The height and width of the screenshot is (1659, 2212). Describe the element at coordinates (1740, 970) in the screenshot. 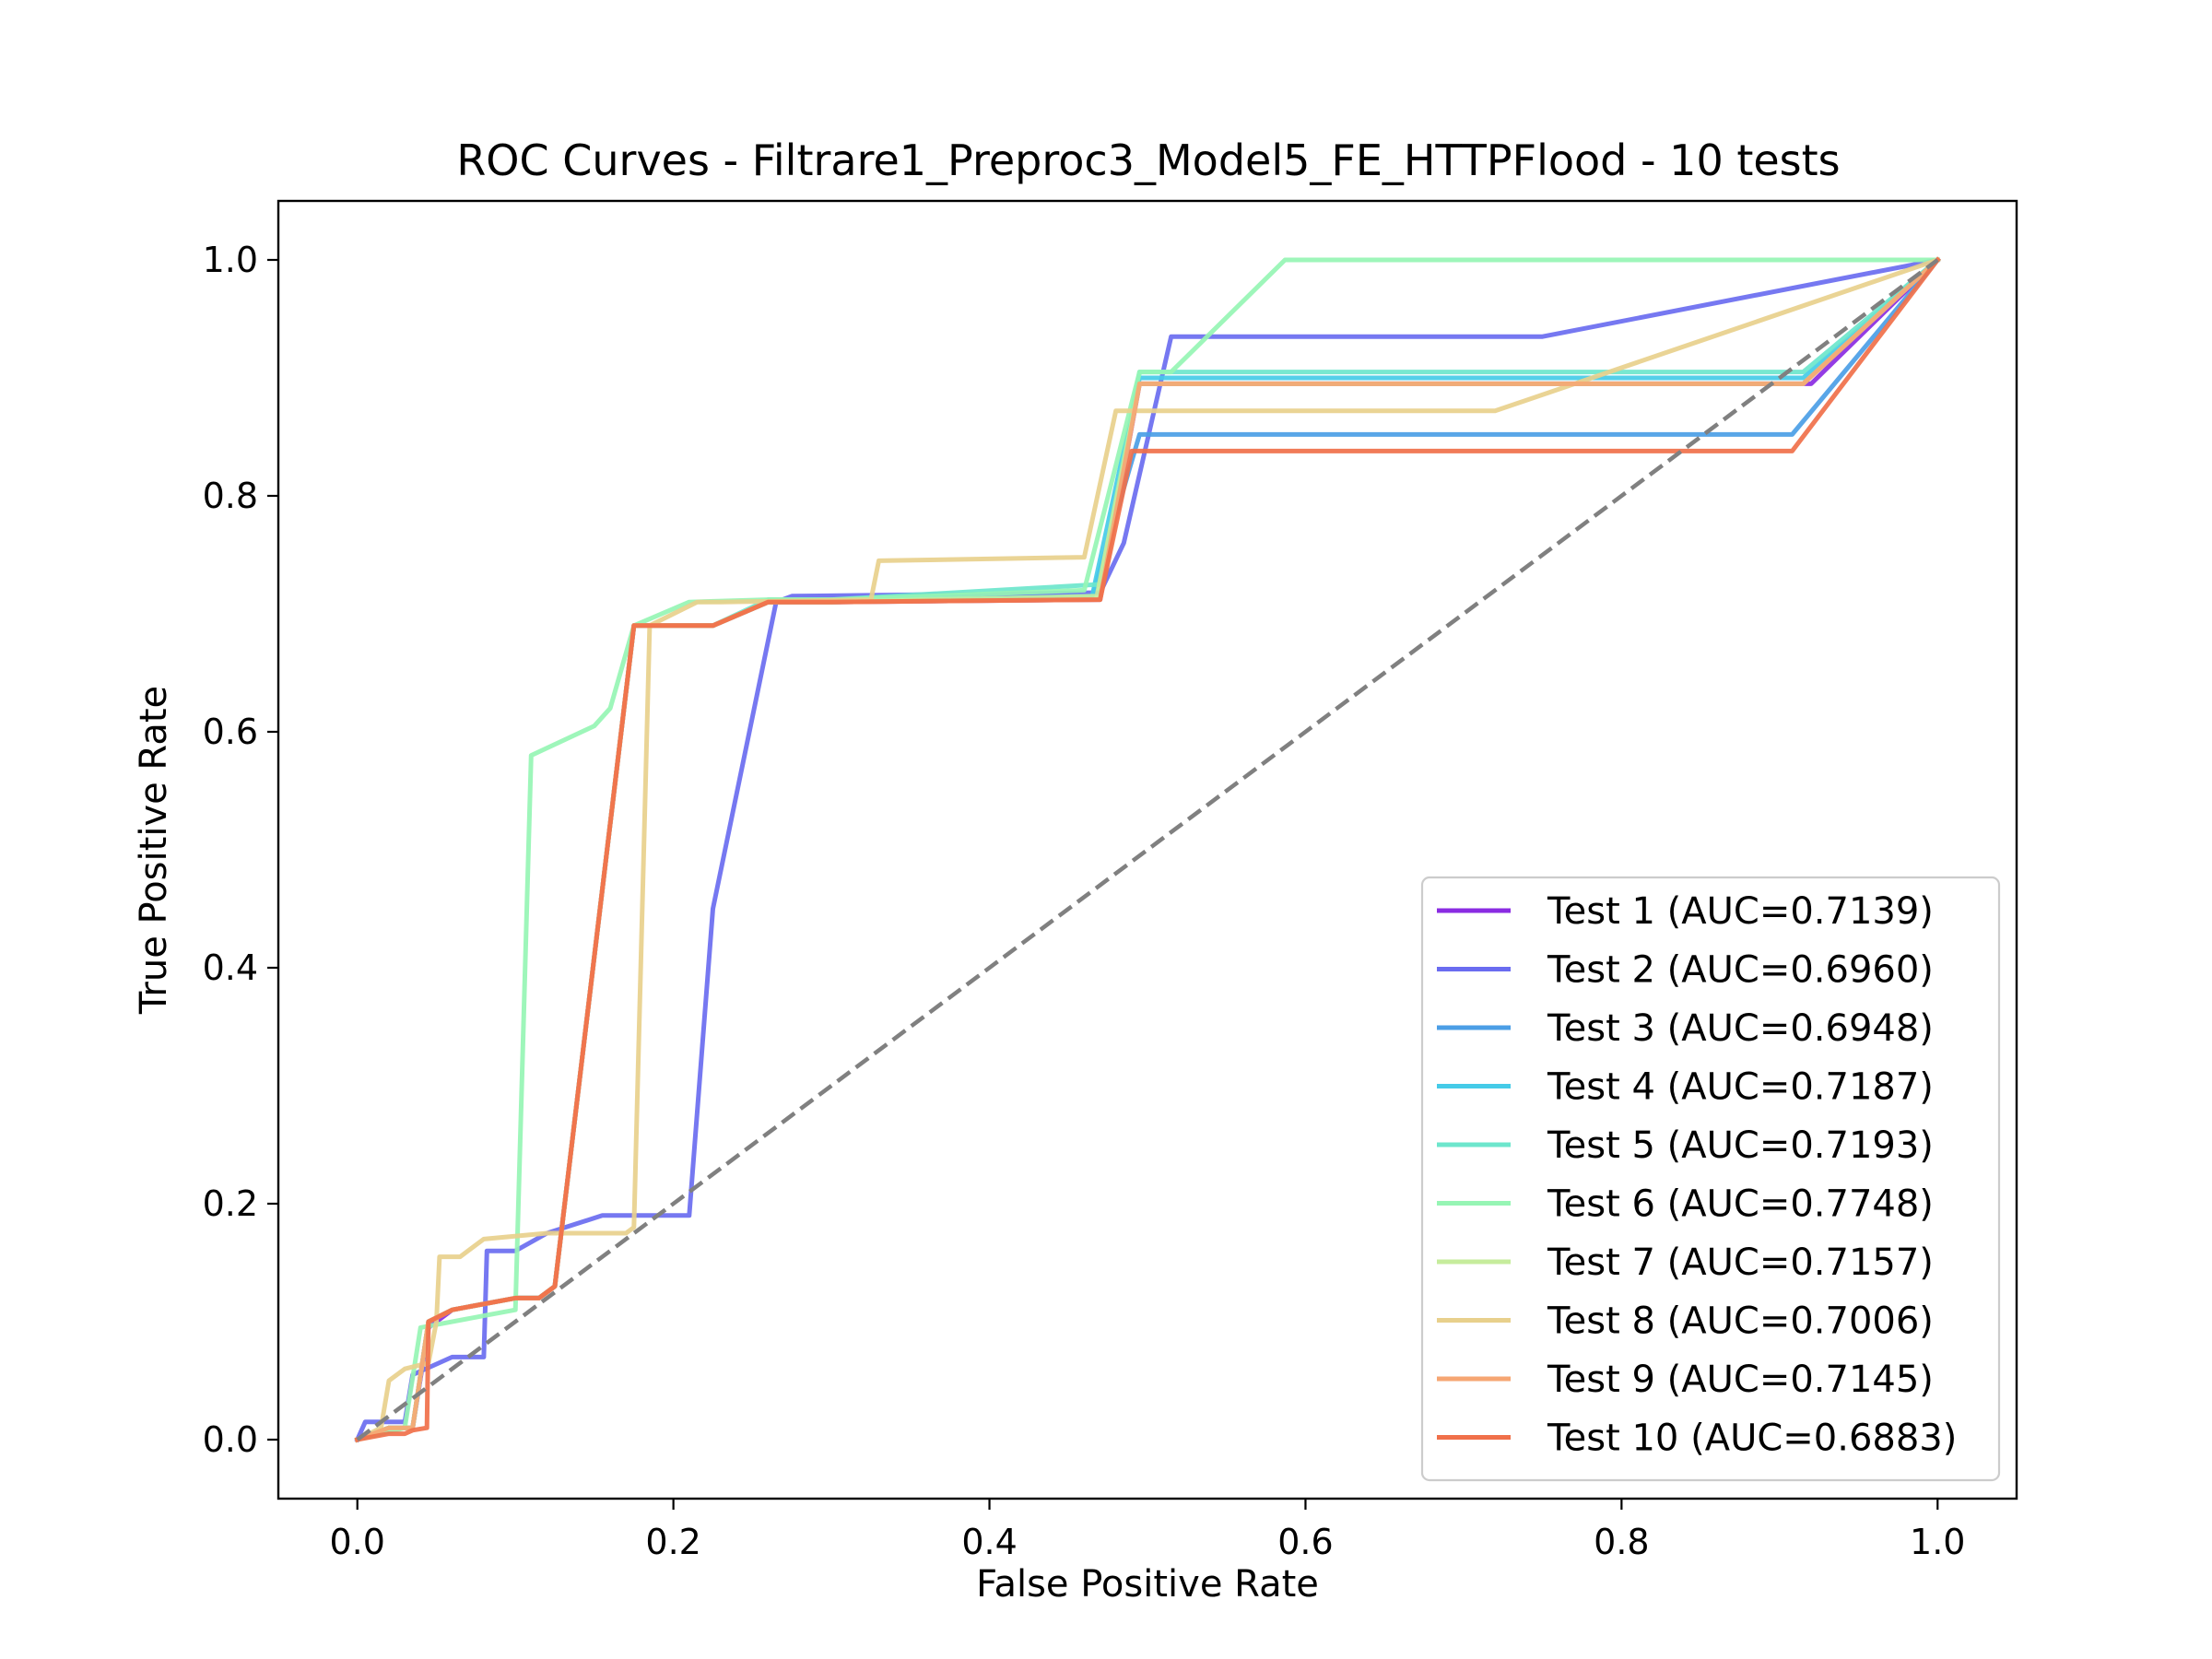

I see `legend-label-test-2: Test 2 (AUC=0.6960)` at that location.